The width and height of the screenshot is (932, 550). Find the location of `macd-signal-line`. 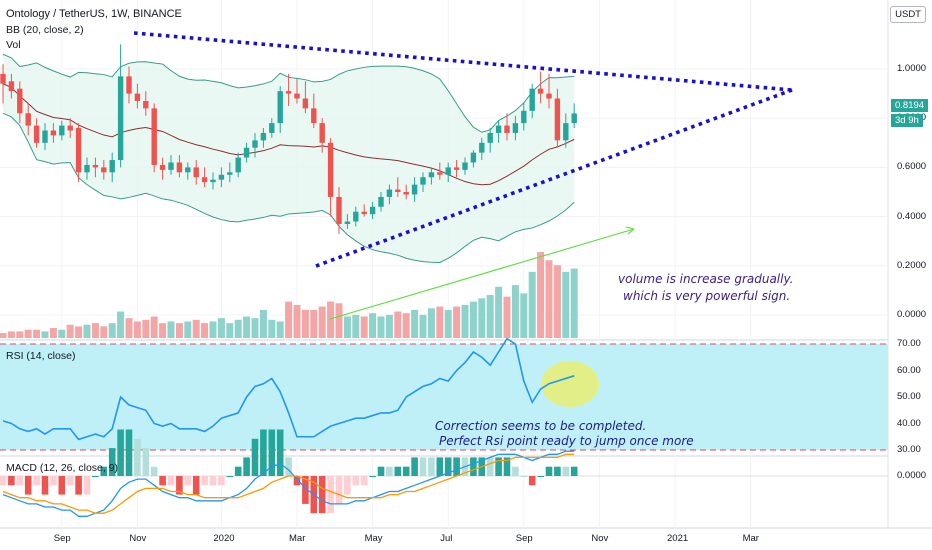

macd-signal-line is located at coordinates (288, 483).